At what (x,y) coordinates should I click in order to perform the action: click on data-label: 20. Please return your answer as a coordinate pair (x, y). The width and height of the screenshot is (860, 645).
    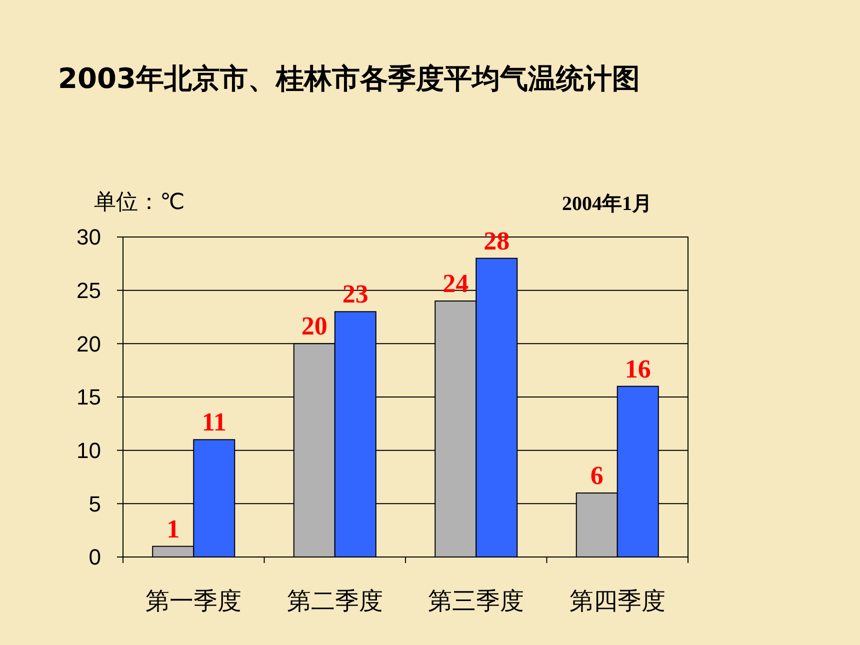
    Looking at the image, I should click on (314, 326).